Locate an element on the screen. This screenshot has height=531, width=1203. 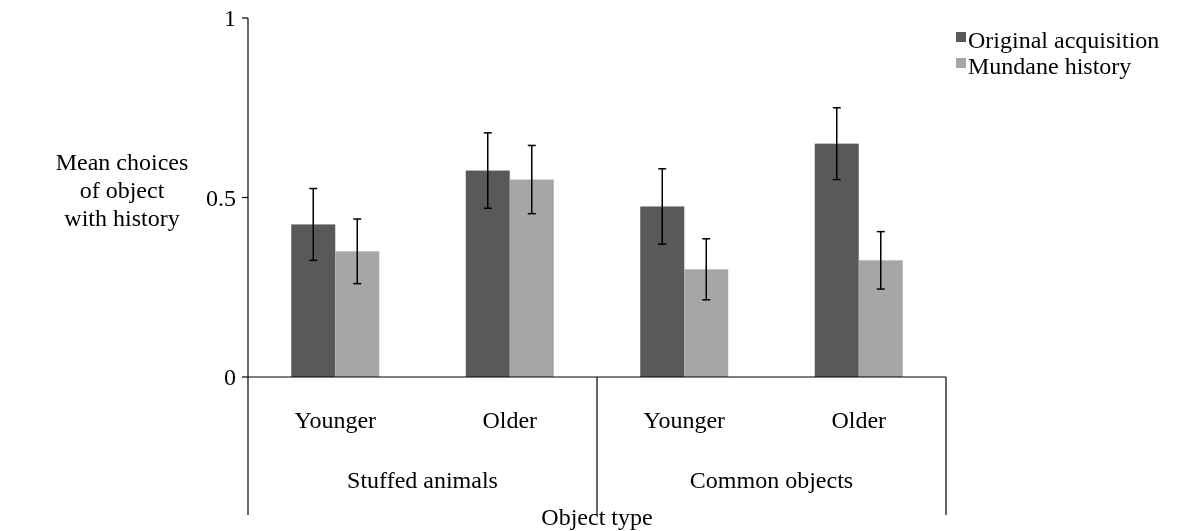
y-tick-label: 1 is located at coordinates (230, 18).